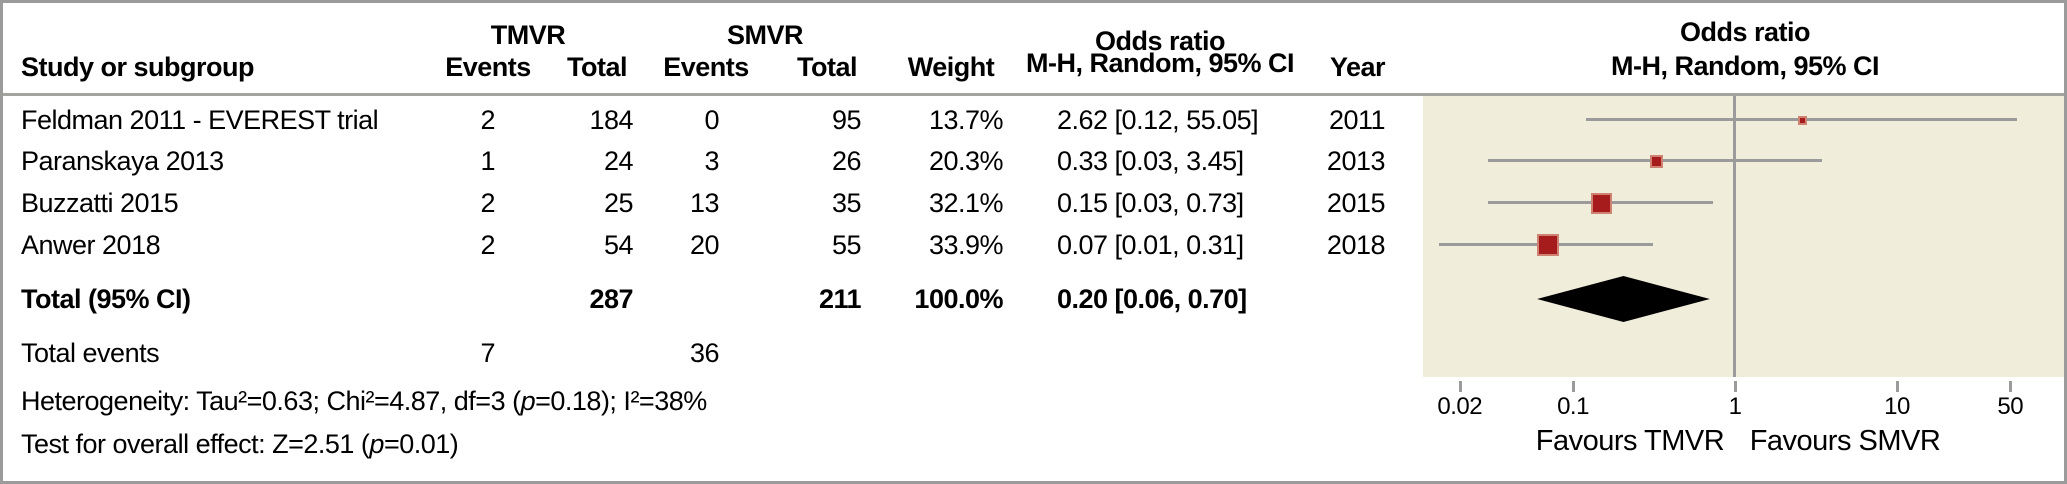 The height and width of the screenshot is (484, 2067). Describe the element at coordinates (966, 203) in the screenshot. I see `weight: 32.1%` at that location.